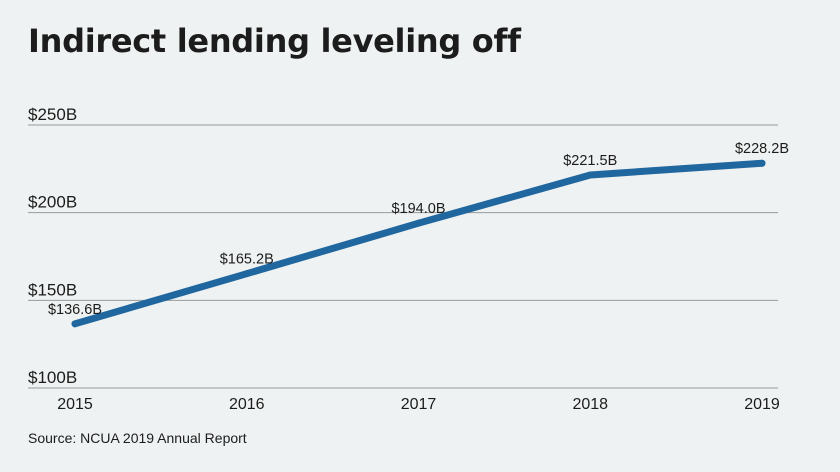  I want to click on y-tick-label: $100B, so click(52, 377).